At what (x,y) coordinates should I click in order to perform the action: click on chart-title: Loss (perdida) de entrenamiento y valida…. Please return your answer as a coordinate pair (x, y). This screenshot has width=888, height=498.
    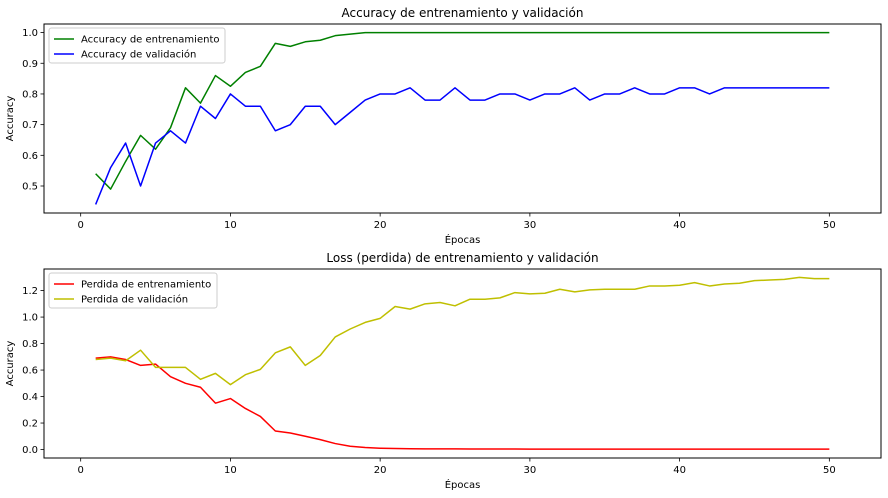
    Looking at the image, I should click on (462, 258).